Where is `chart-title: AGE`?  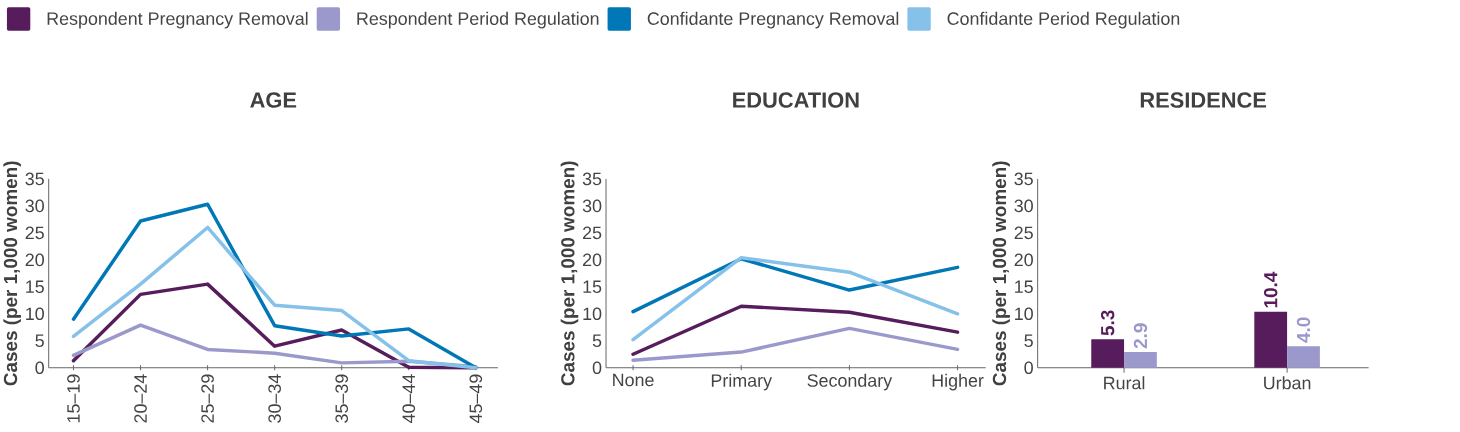 chart-title: AGE is located at coordinates (273, 100).